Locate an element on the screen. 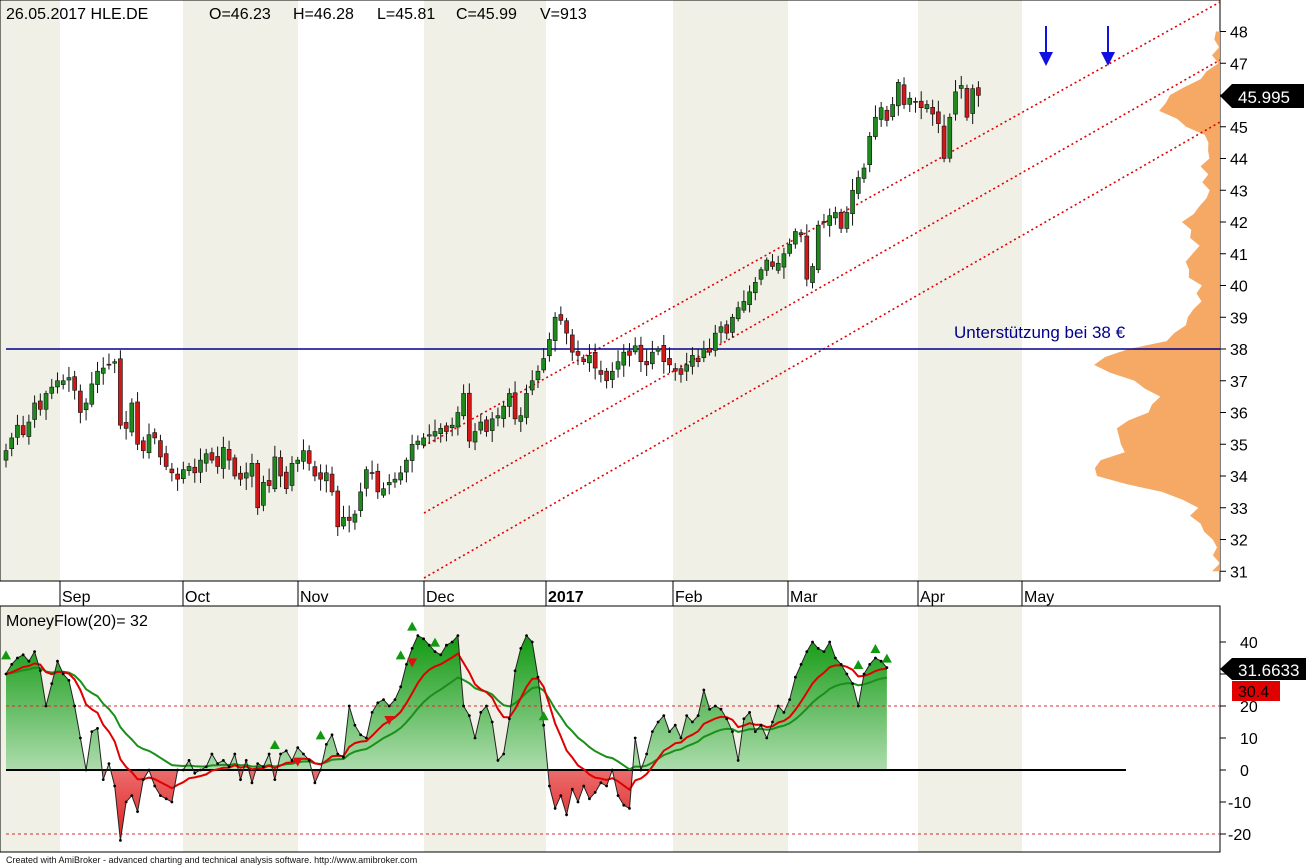 The width and height of the screenshot is (1312, 868). mfi-signal-line is located at coordinates (446, 722).